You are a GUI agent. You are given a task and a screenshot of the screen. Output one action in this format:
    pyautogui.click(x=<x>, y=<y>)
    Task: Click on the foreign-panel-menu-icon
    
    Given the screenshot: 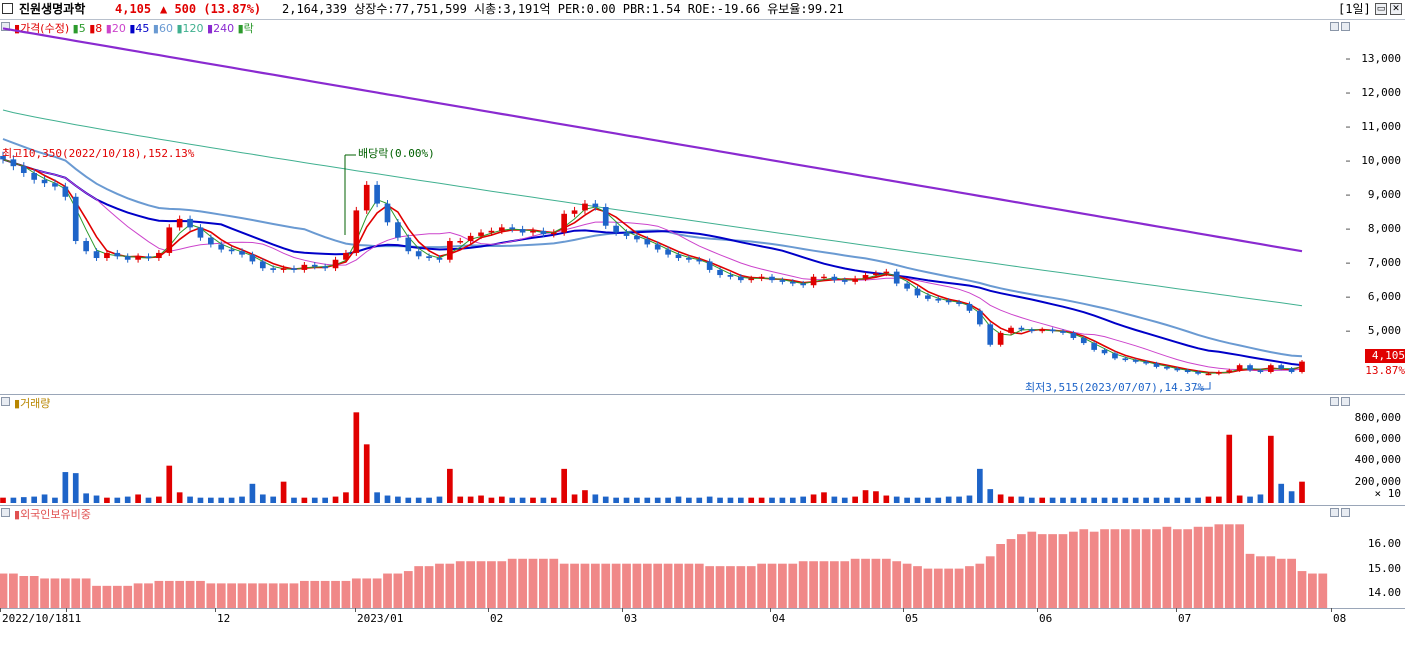 What is the action you would take?
    pyautogui.click(x=5, y=512)
    